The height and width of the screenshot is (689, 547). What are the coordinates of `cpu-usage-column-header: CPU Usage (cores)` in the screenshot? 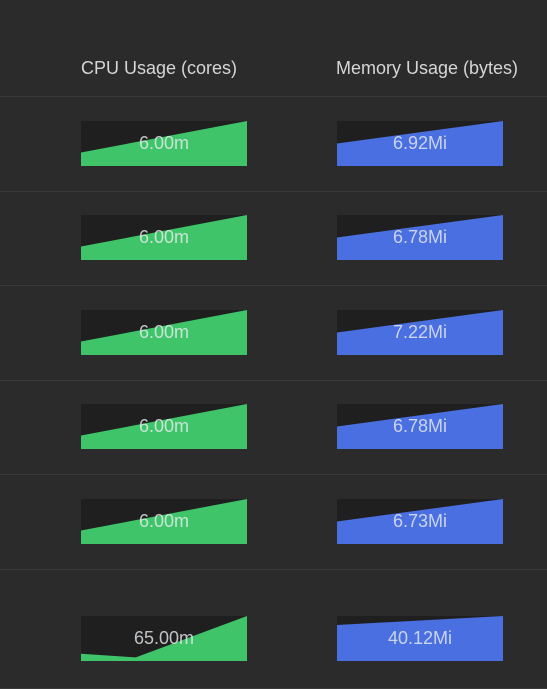 It's located at (159, 68).